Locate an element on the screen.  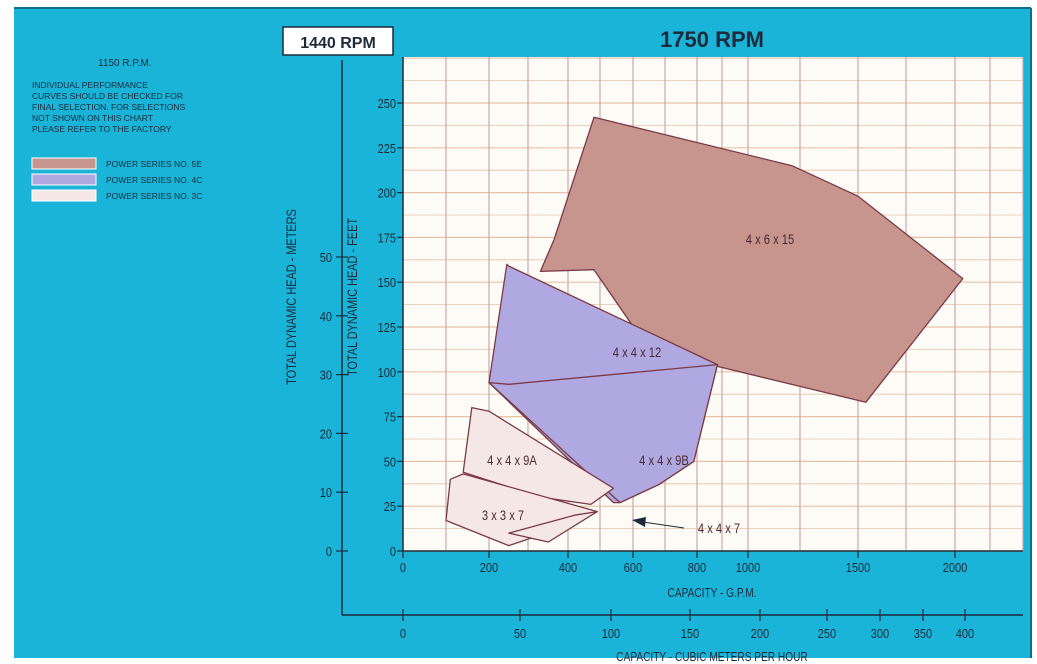
x2-tick-label: 150 is located at coordinates (690, 633).